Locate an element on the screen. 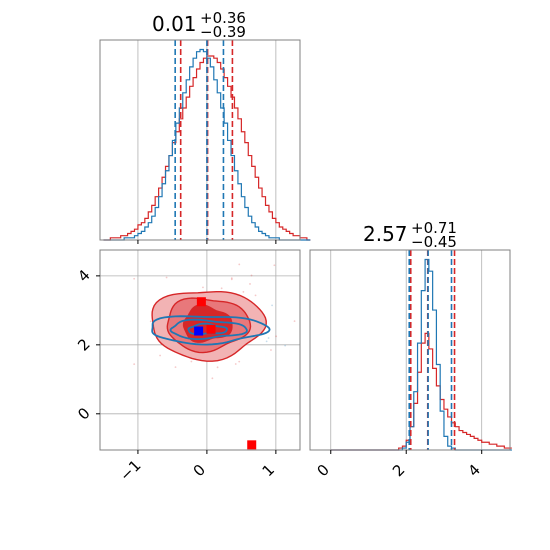  joint-ytick-label-2: 4 is located at coordinates (83, 275).